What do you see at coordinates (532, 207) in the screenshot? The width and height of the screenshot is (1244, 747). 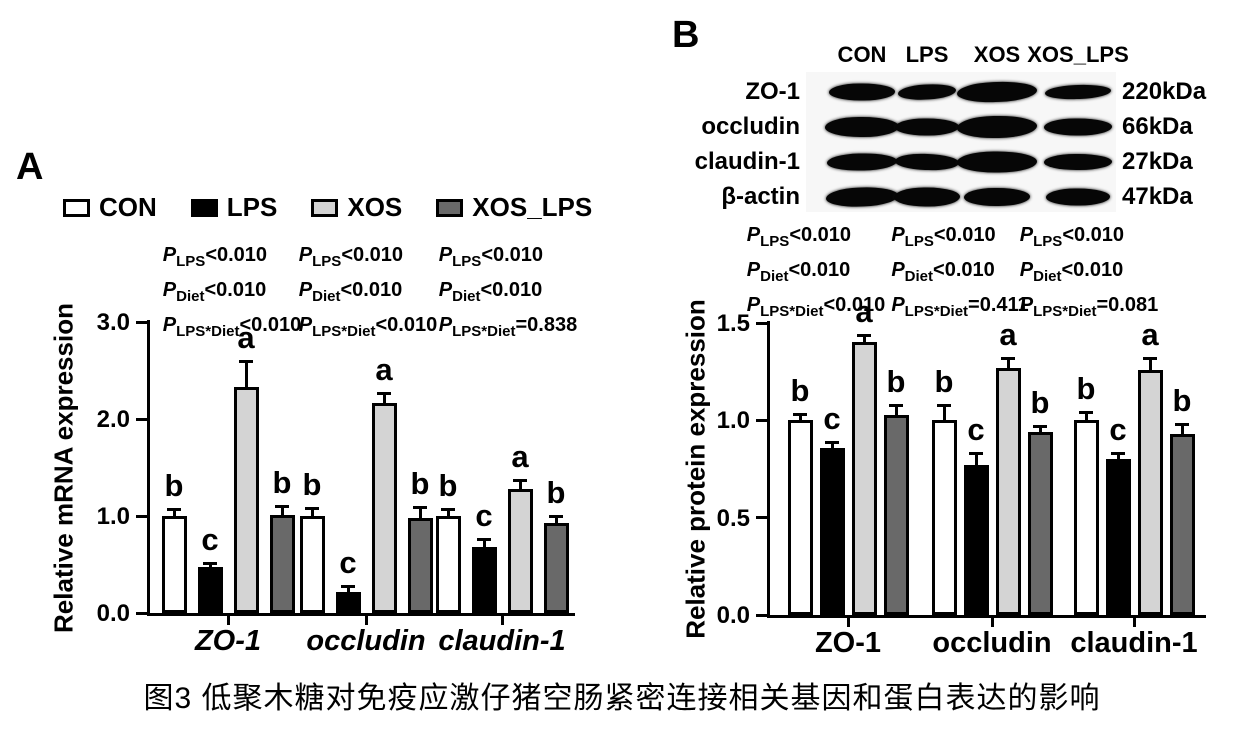 I see `legend-label-XOS_LPS: XOS_LPS` at bounding box center [532, 207].